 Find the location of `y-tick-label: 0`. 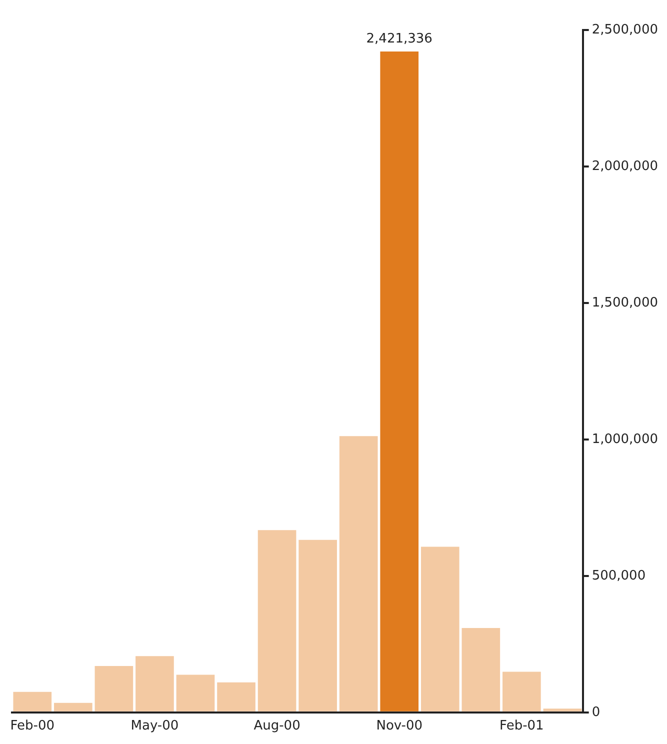

y-tick-label: 0 is located at coordinates (596, 712).